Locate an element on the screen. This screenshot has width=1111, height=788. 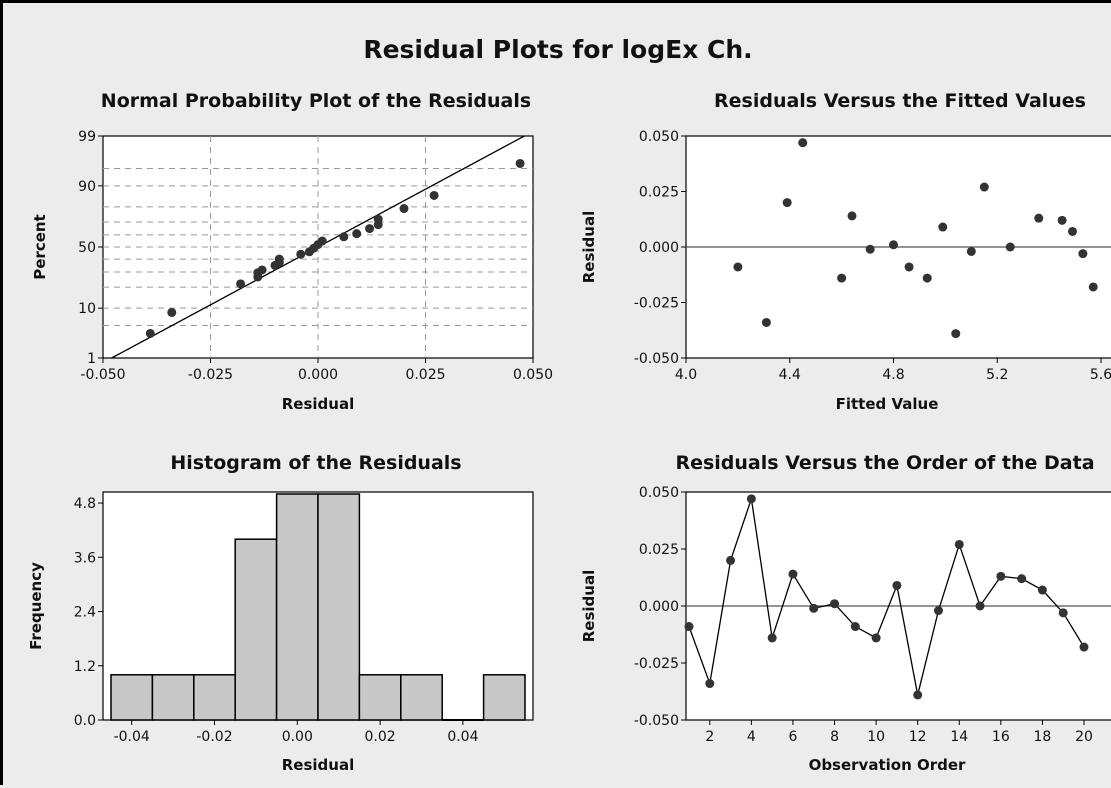
x-tick-label: 0.050 is located at coordinates (533, 375).